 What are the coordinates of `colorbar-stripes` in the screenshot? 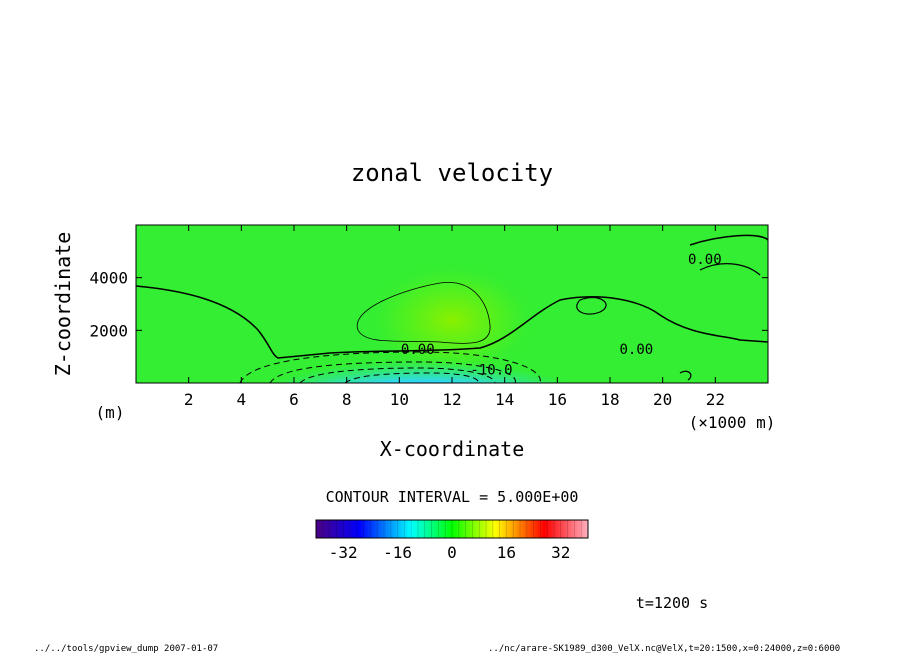 It's located at (452, 529).